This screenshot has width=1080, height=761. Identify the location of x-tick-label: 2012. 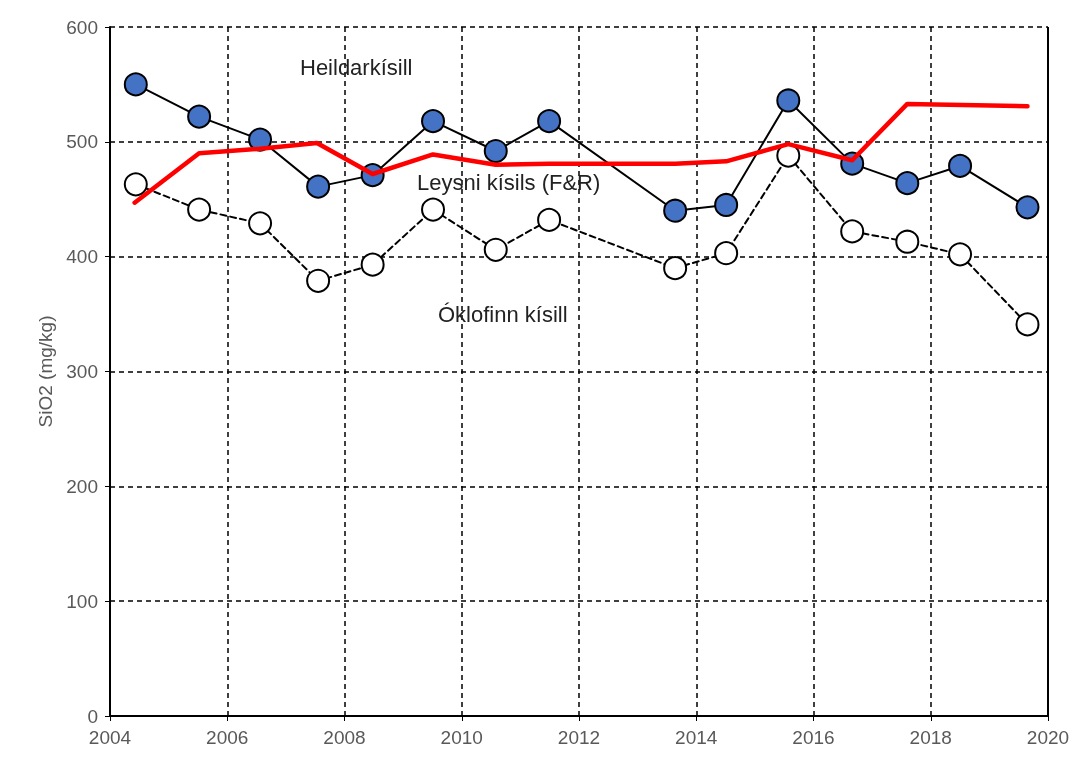
(579, 737).